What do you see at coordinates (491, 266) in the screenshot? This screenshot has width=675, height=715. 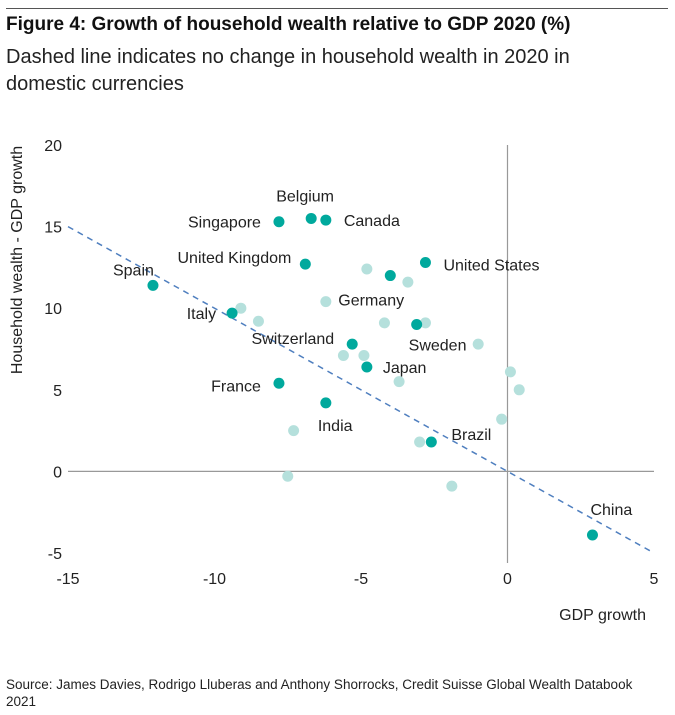 I see `point-label: United States` at bounding box center [491, 266].